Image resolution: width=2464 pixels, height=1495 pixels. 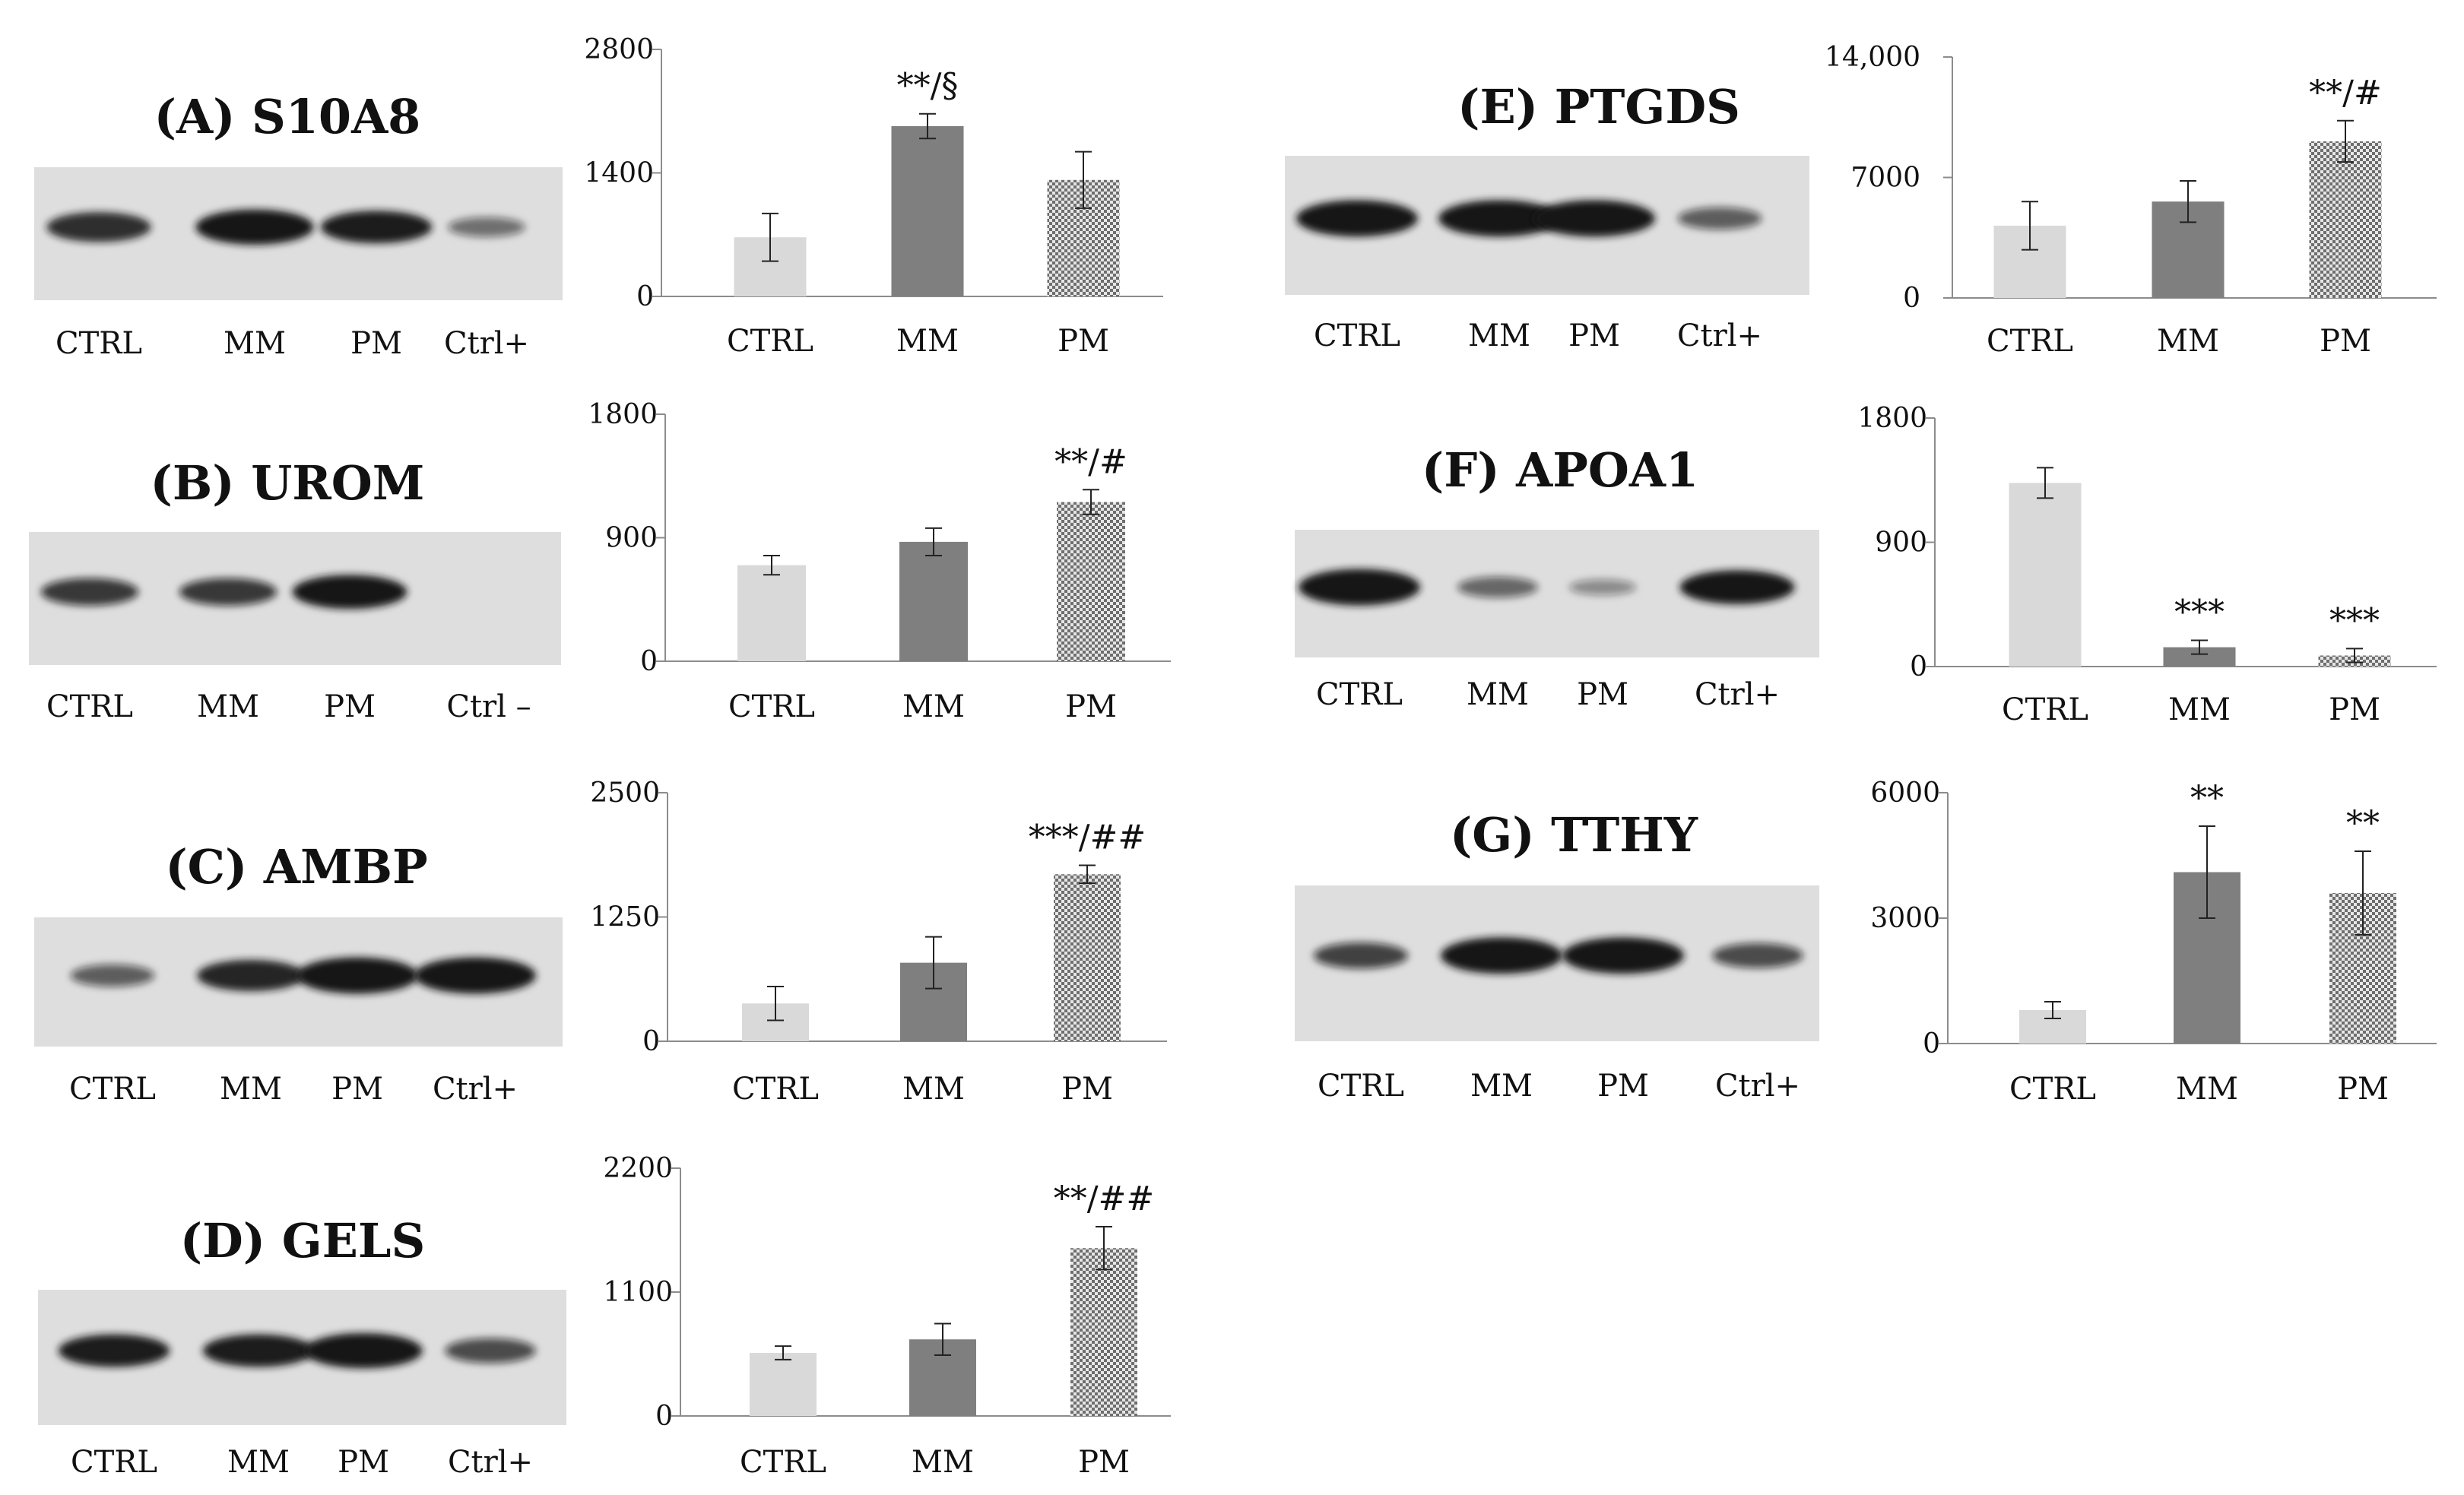 What do you see at coordinates (2147, 565) in the screenshot?
I see `bar-chart: 0 900 1800 CTRL MM *** PM ***` at bounding box center [2147, 565].